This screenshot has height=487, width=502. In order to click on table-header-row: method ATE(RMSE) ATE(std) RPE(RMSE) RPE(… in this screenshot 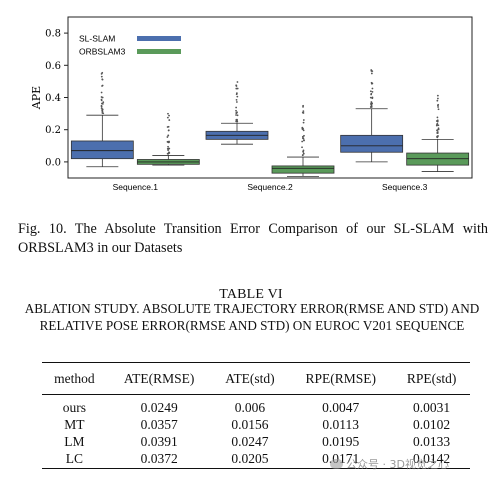, I will do `click(256, 378)`.